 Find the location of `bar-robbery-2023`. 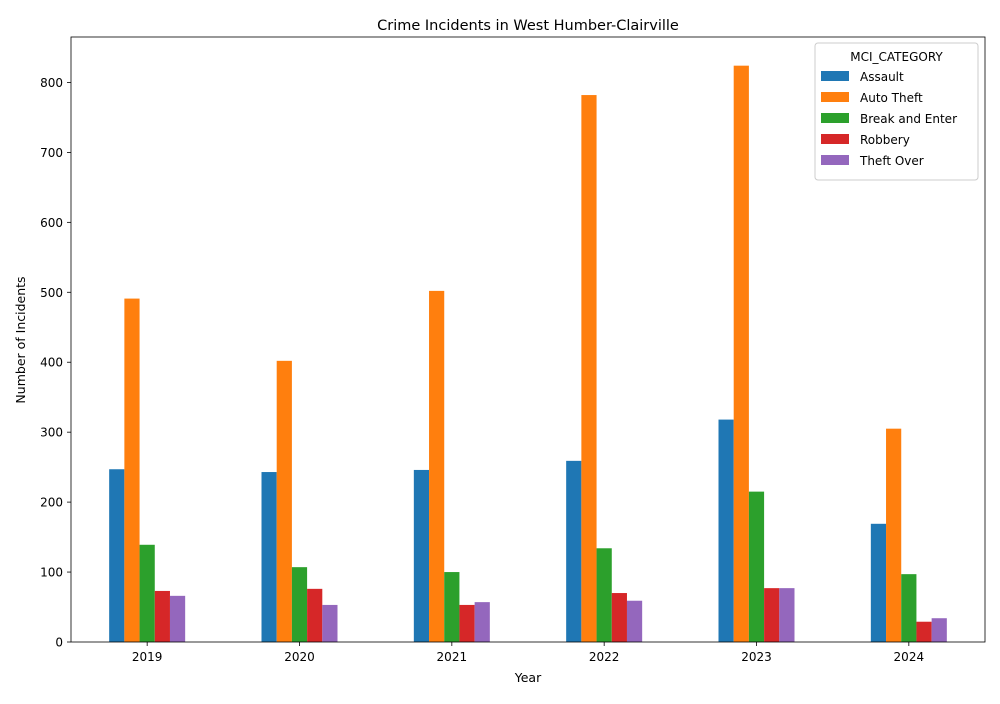

bar-robbery-2023 is located at coordinates (772, 615).